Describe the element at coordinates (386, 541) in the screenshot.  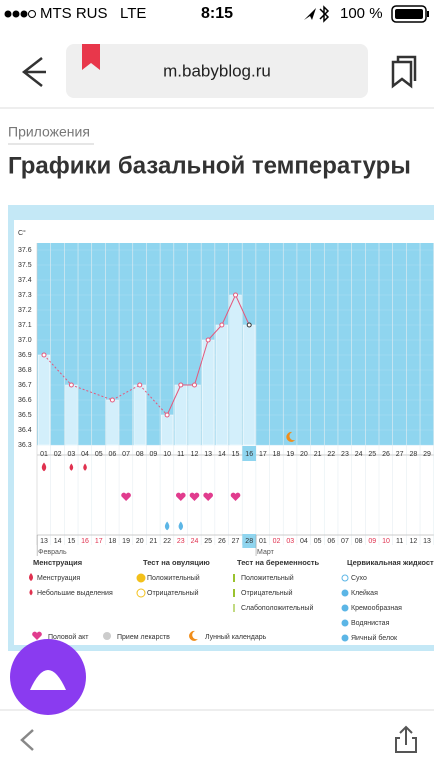
I see `date-label: 10` at that location.